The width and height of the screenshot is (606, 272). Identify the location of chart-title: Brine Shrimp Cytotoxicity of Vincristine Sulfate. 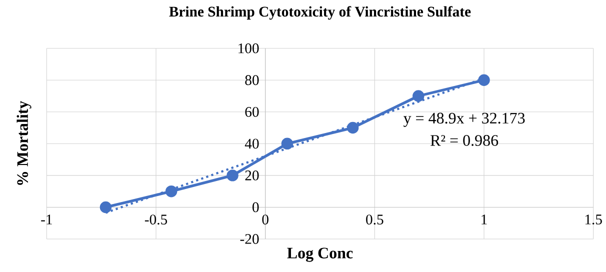
(320, 13).